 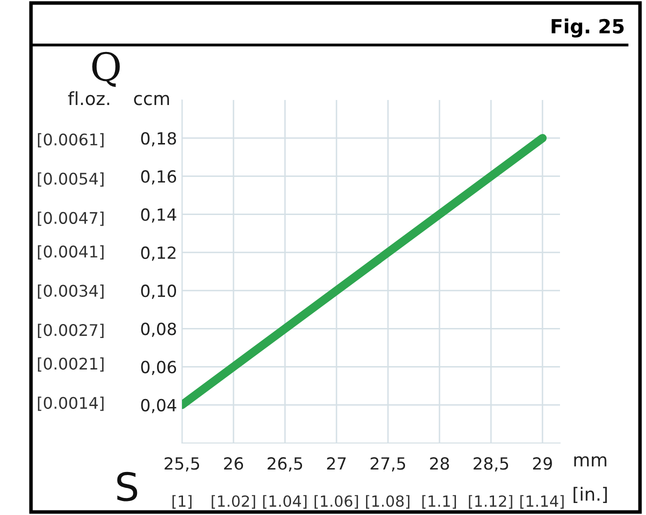 What do you see at coordinates (388, 502) in the screenshot?
I see `x2-tick-label: [1.08]` at bounding box center [388, 502].